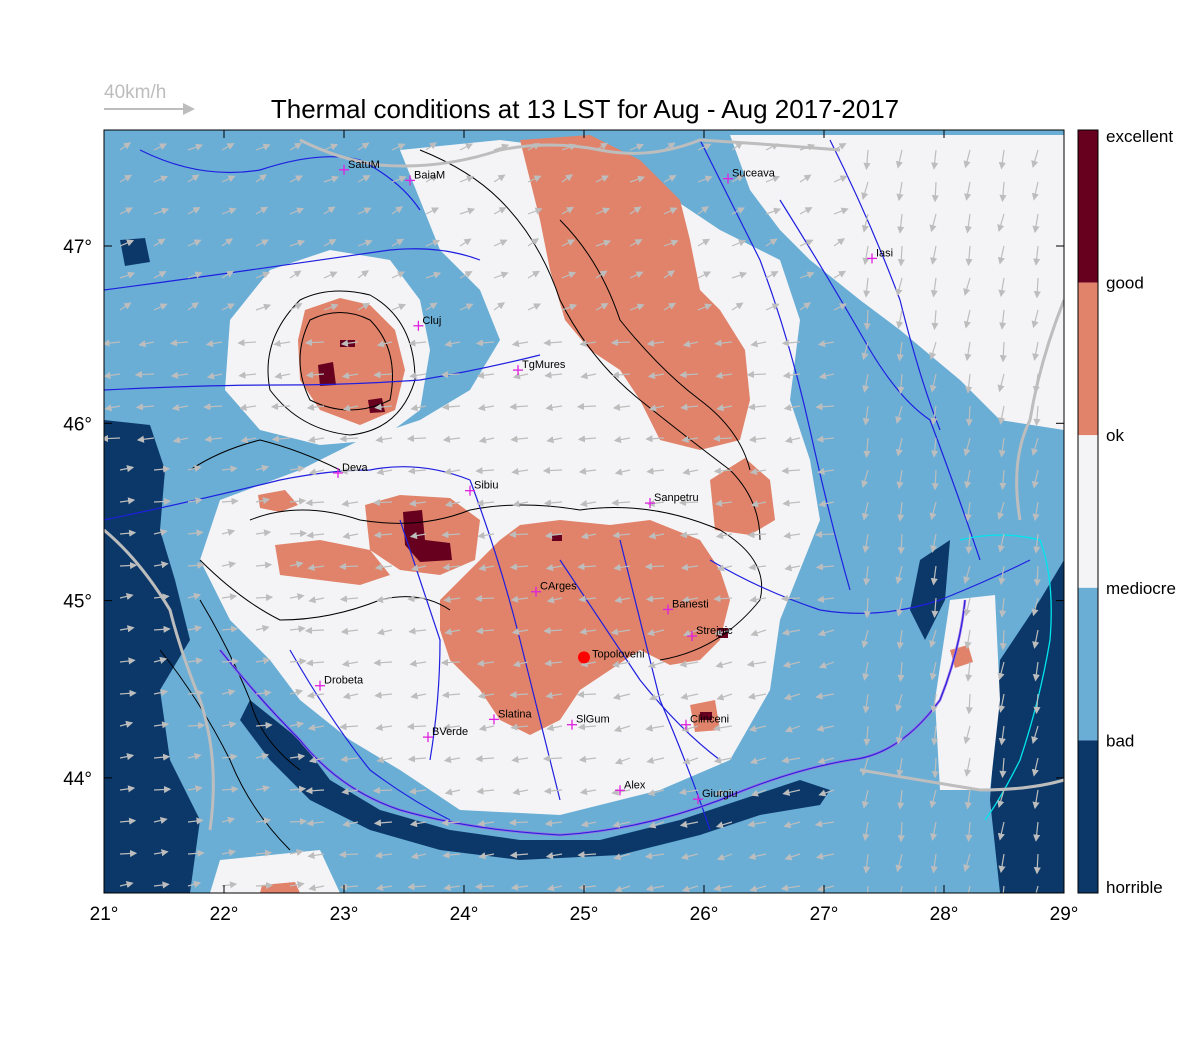 This screenshot has width=1200, height=1050. Describe the element at coordinates (709, 720) in the screenshot. I see `city-label: Clinceni` at that location.